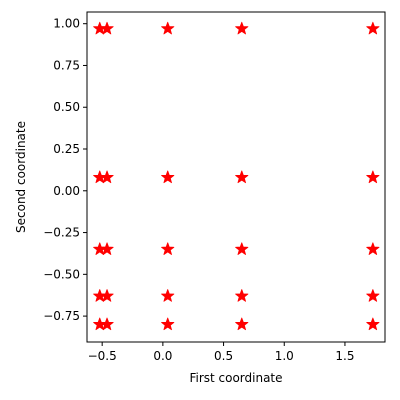 The height and width of the screenshot is (400, 400). What do you see at coordinates (344, 356) in the screenshot?
I see `x-tick-label: 1.5` at bounding box center [344, 356].